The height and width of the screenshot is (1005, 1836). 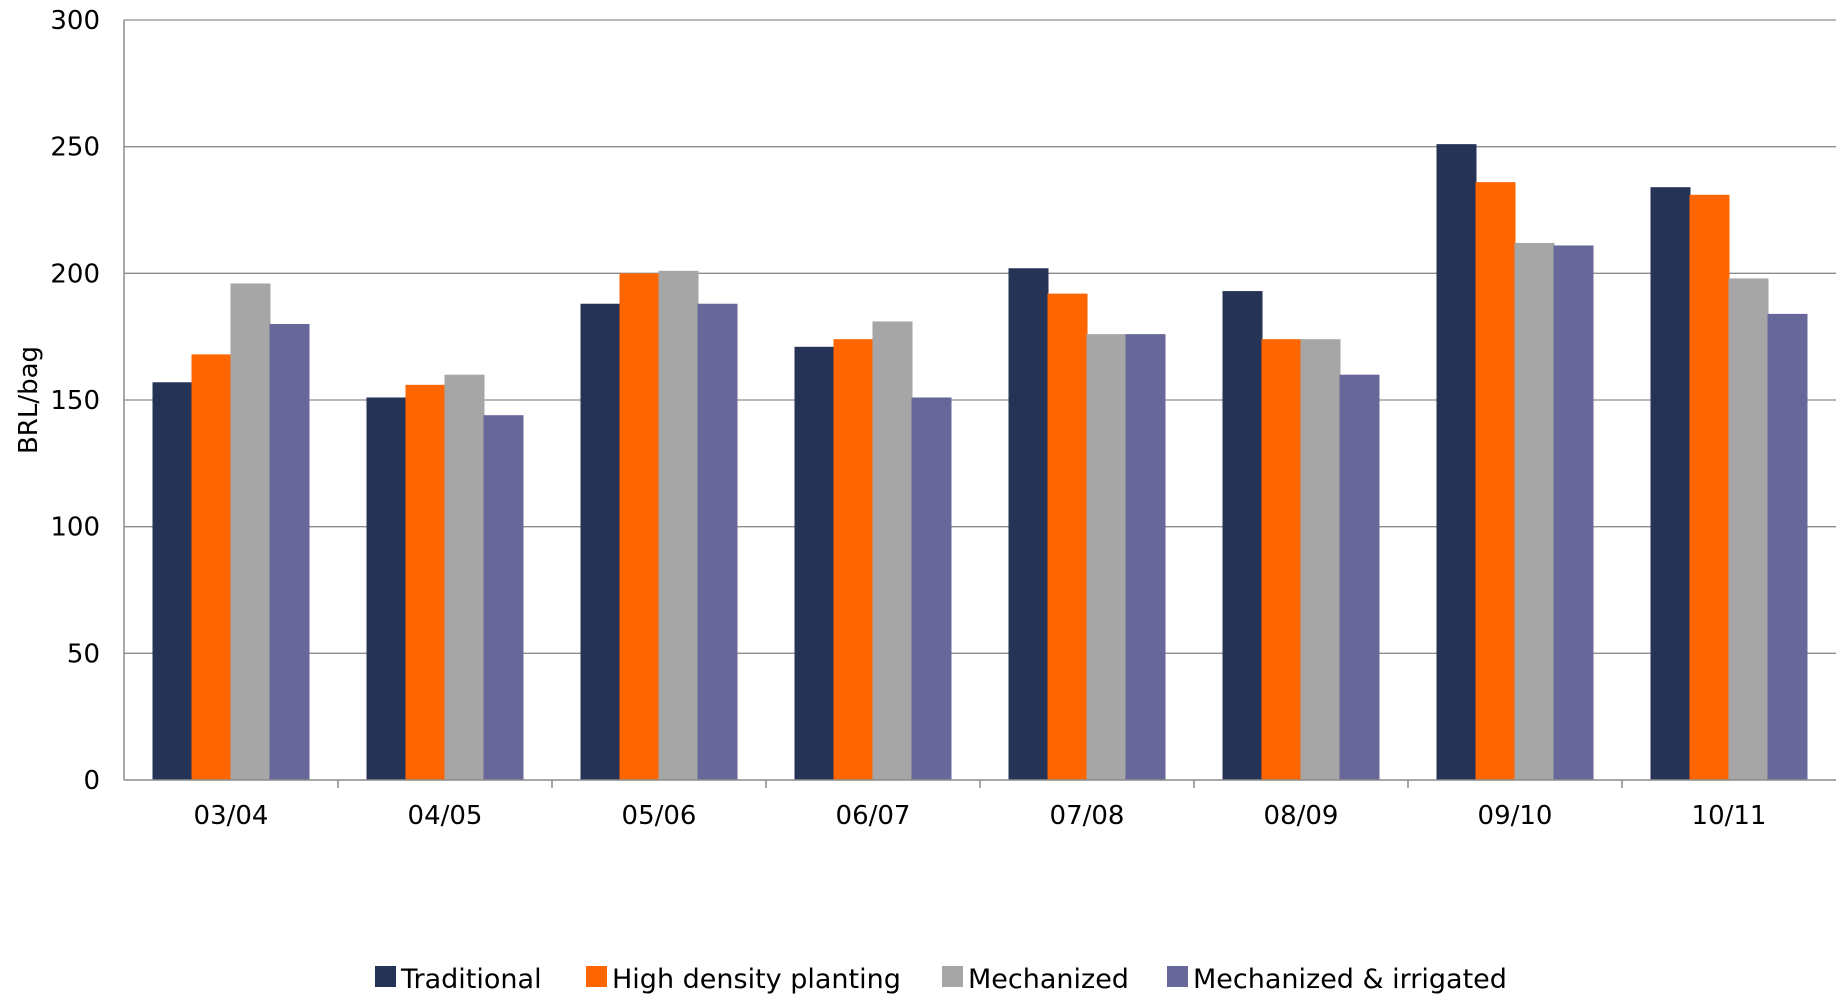 I want to click on y-axis-title: BRL/bag, so click(x=29, y=400).